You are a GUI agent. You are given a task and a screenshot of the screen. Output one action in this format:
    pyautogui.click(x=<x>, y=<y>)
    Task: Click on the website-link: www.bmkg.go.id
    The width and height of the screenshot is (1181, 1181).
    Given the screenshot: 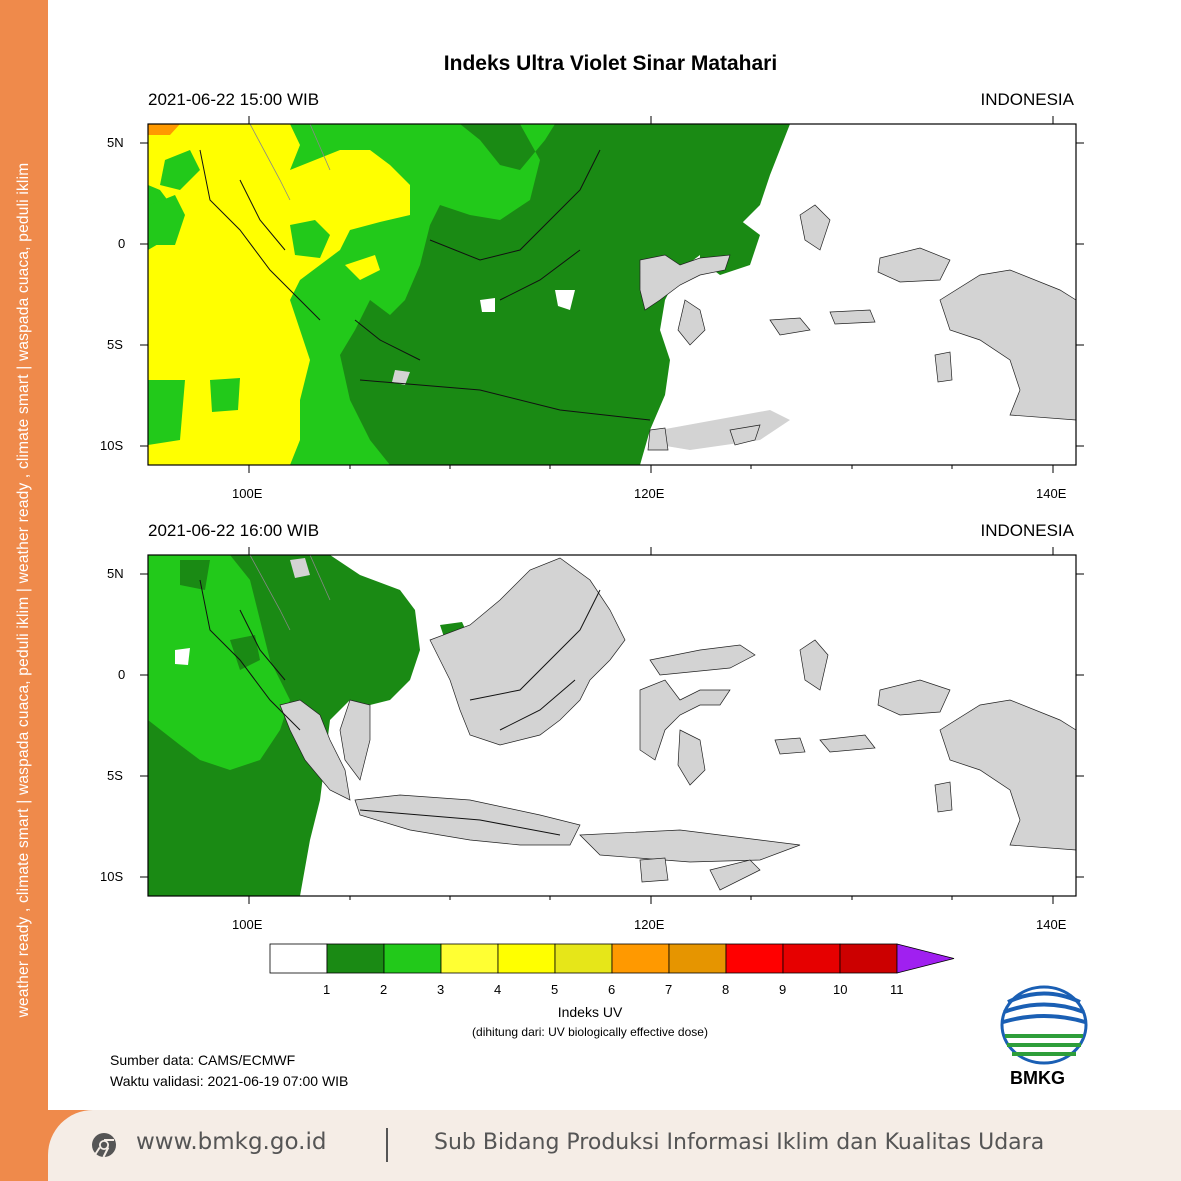 What is the action you would take?
    pyautogui.click(x=231, y=1142)
    